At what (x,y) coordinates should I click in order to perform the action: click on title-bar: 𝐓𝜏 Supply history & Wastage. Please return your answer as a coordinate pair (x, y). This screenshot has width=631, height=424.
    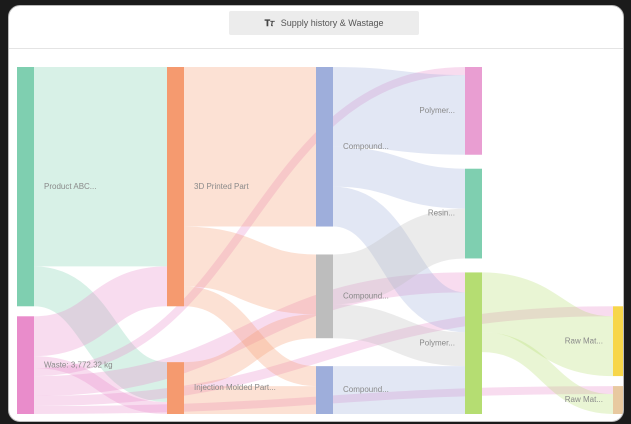
    Looking at the image, I should click on (324, 23).